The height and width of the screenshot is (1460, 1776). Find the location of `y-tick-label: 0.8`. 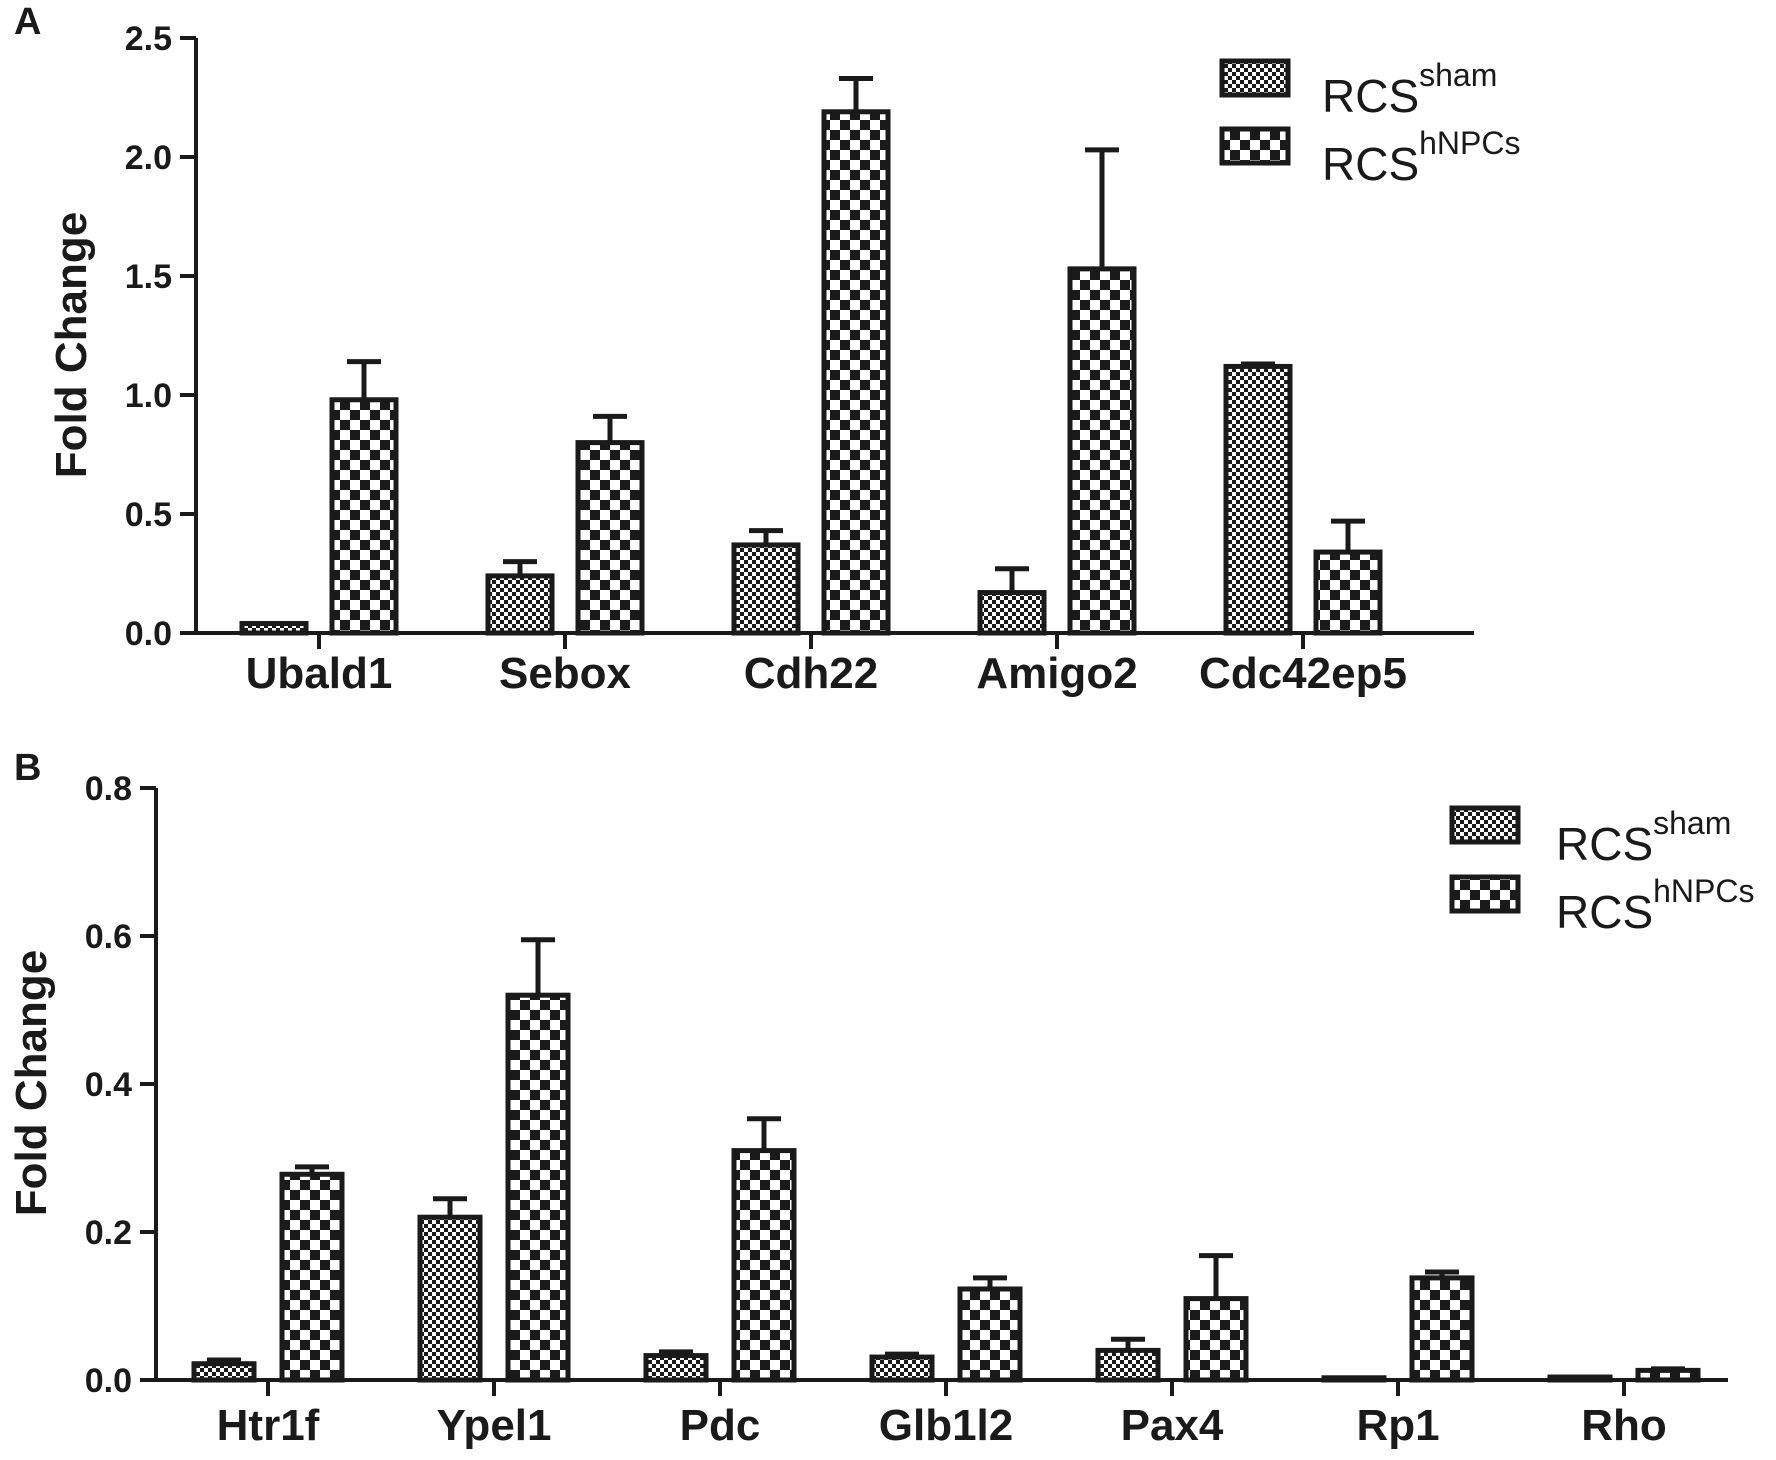

y-tick-label: 0.8 is located at coordinates (108, 789).